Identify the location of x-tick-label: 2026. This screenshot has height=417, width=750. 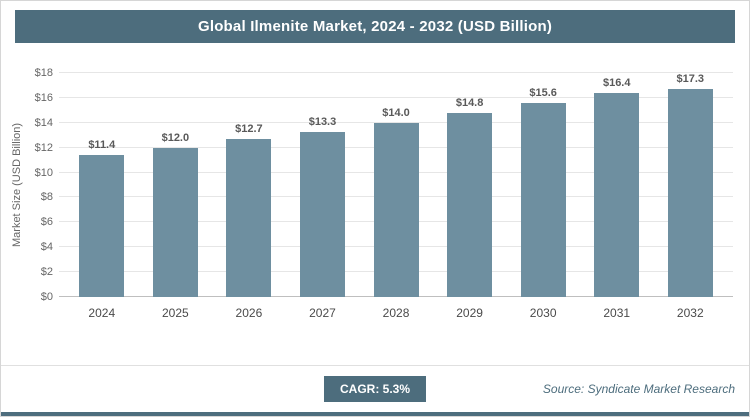
(249, 313).